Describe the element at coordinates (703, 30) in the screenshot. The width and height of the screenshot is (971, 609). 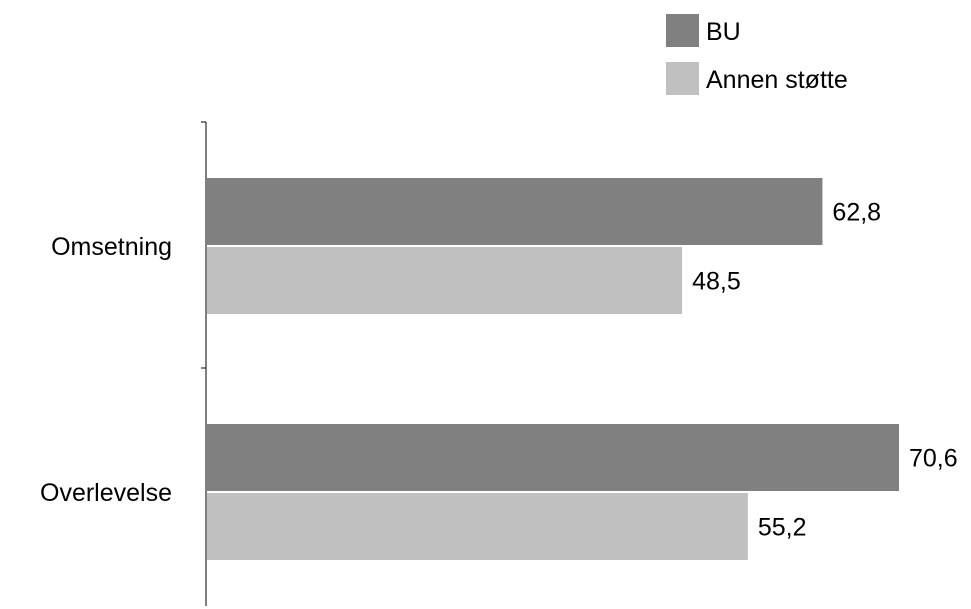
I see `legend-item: BU` at that location.